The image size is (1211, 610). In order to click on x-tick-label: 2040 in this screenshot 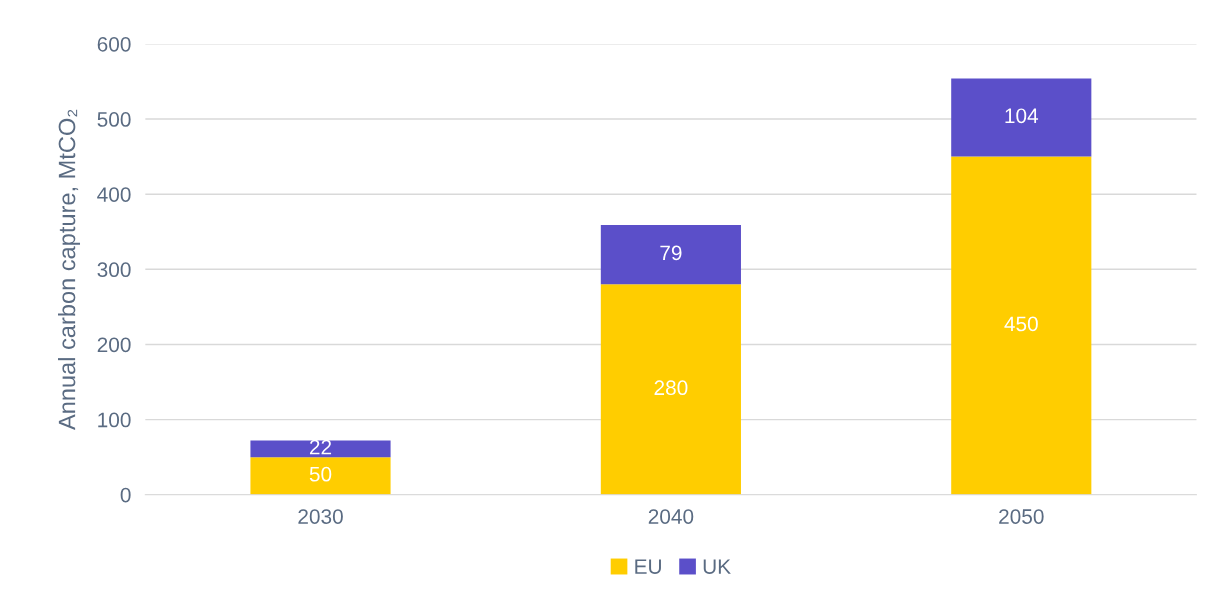, I will do `click(671, 516)`.